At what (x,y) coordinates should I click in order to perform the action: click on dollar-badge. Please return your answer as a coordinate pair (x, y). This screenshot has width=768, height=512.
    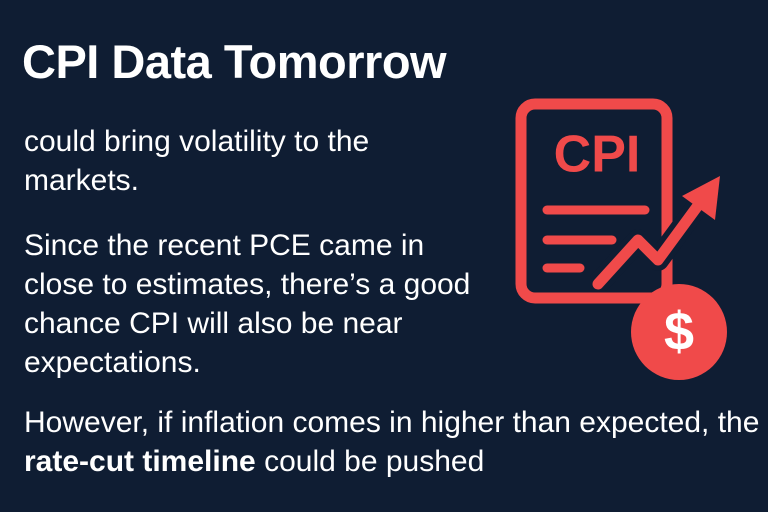
    Looking at the image, I should click on (679, 332).